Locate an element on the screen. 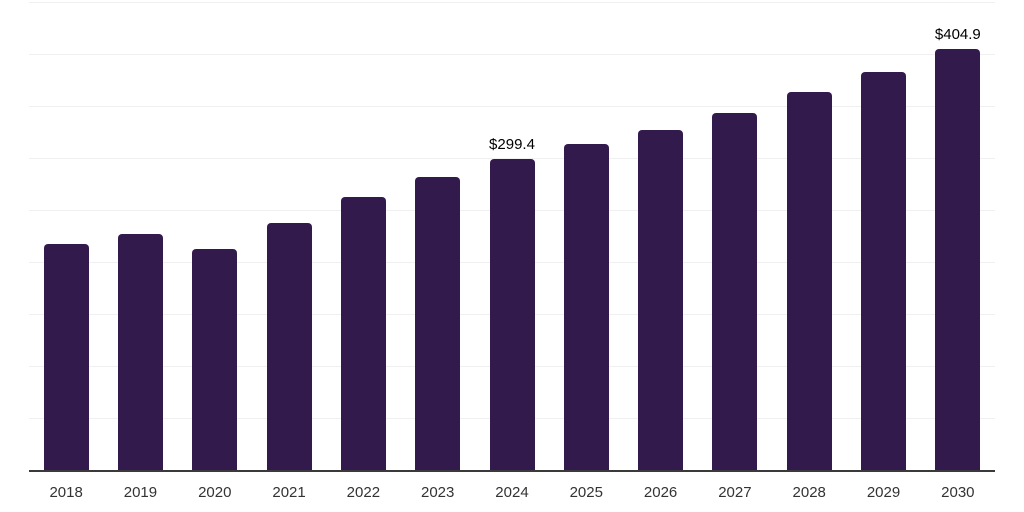 The width and height of the screenshot is (1024, 512). bar-2022 is located at coordinates (363, 333).